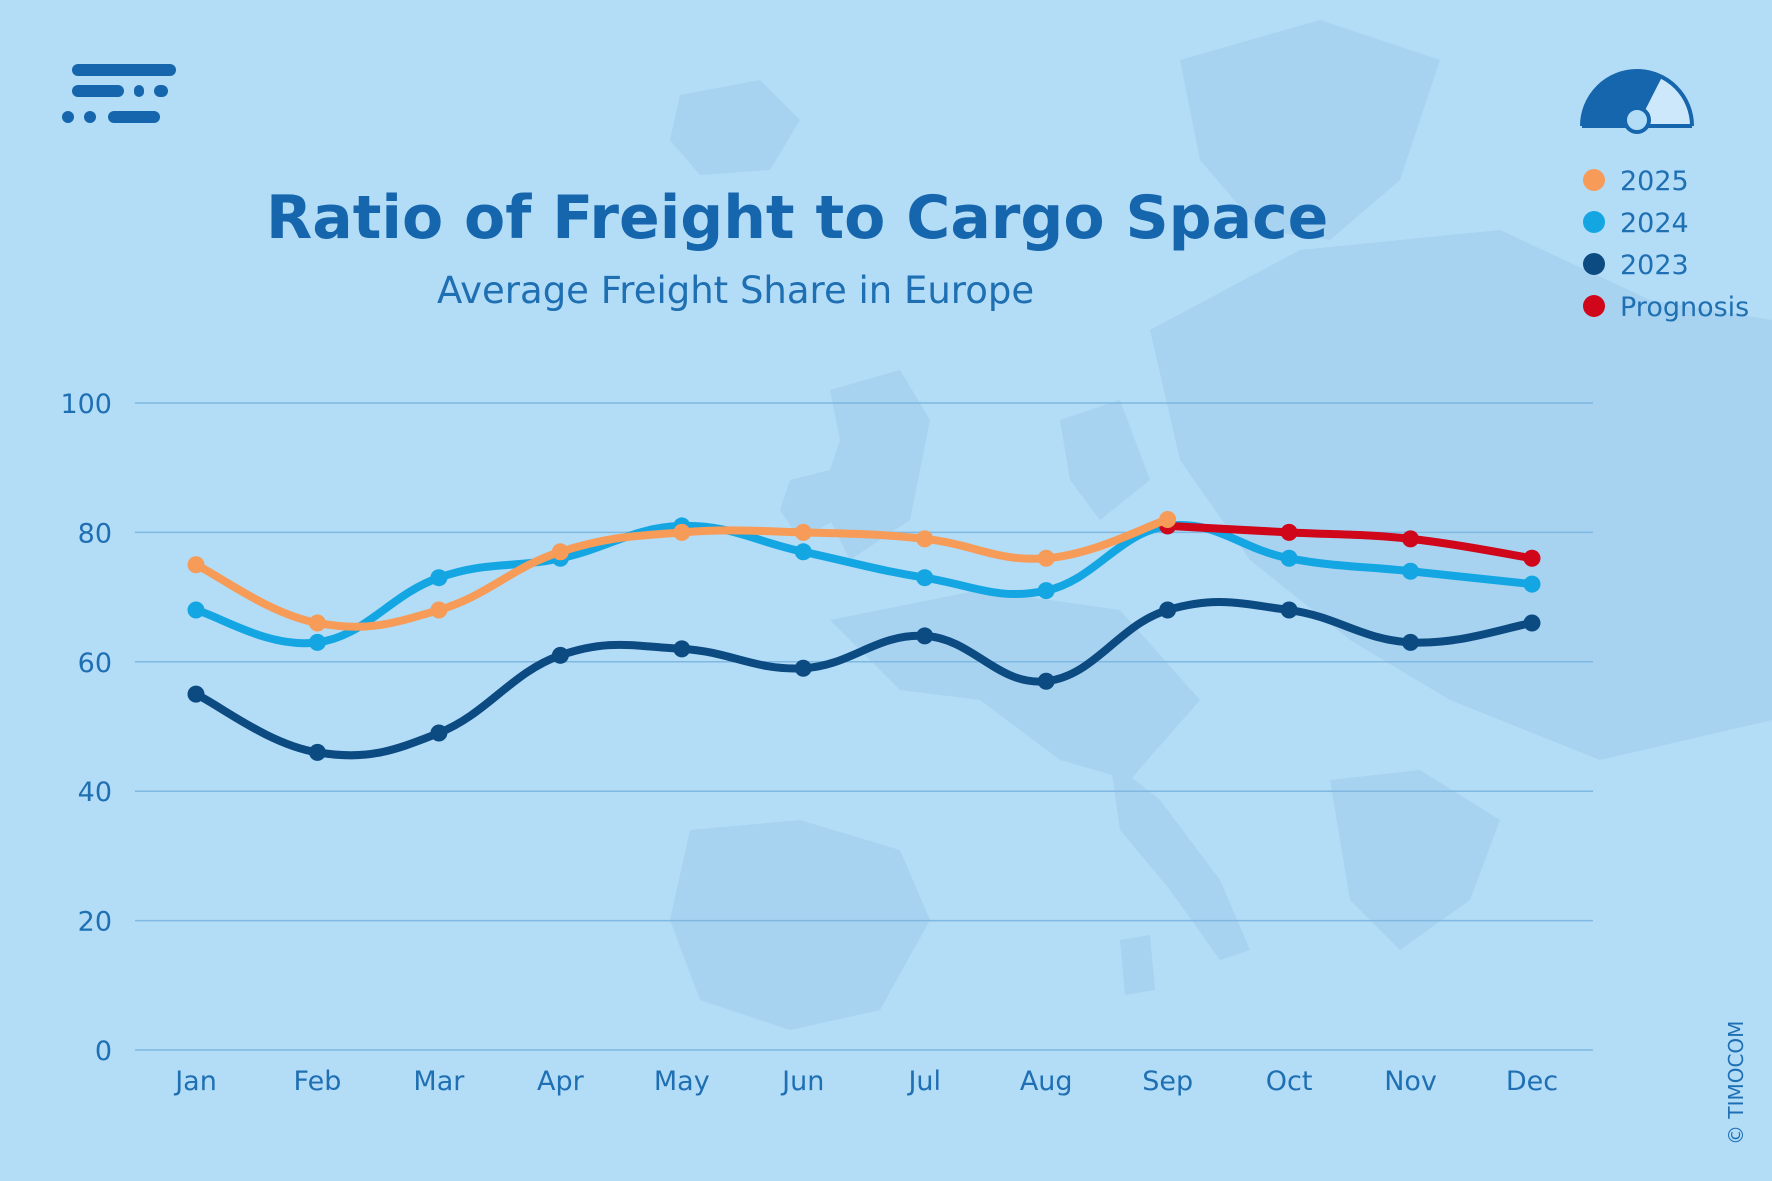 This screenshot has height=1181, width=1772. I want to click on x-tick-label: Sep, so click(1167, 1081).